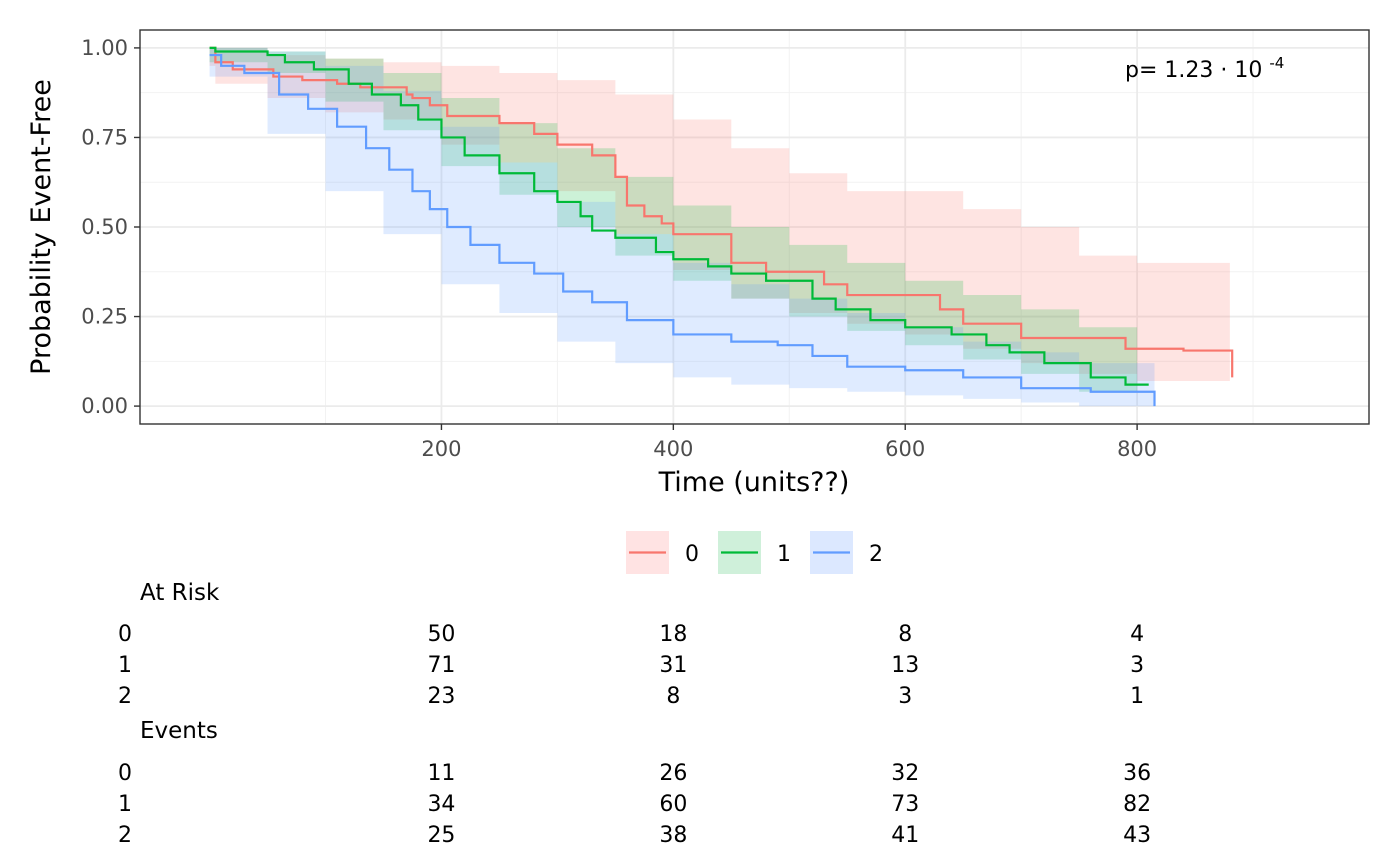 The image size is (1400, 866). Describe the element at coordinates (673, 634) in the screenshot. I see `risk-table-layer-cell: 18` at that location.